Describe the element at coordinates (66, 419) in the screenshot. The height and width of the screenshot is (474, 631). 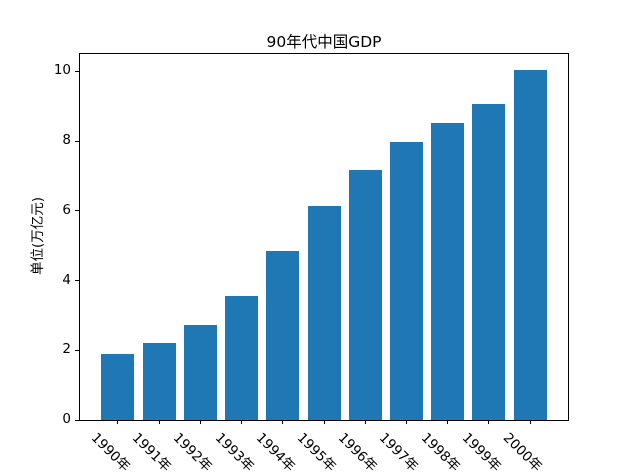
I see `y-tick-label: 0` at that location.